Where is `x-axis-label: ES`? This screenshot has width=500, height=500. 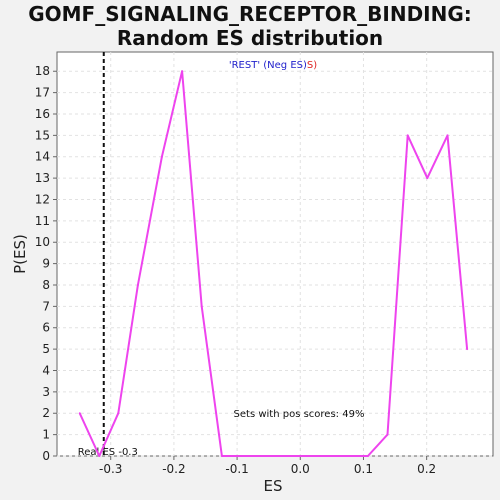 x-axis-label: ES is located at coordinates (273, 486).